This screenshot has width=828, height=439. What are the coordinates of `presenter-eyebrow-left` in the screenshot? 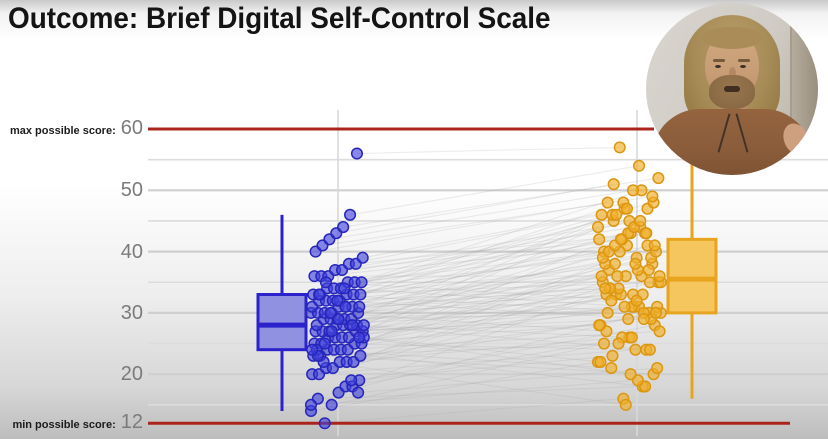 It's located at (719, 60).